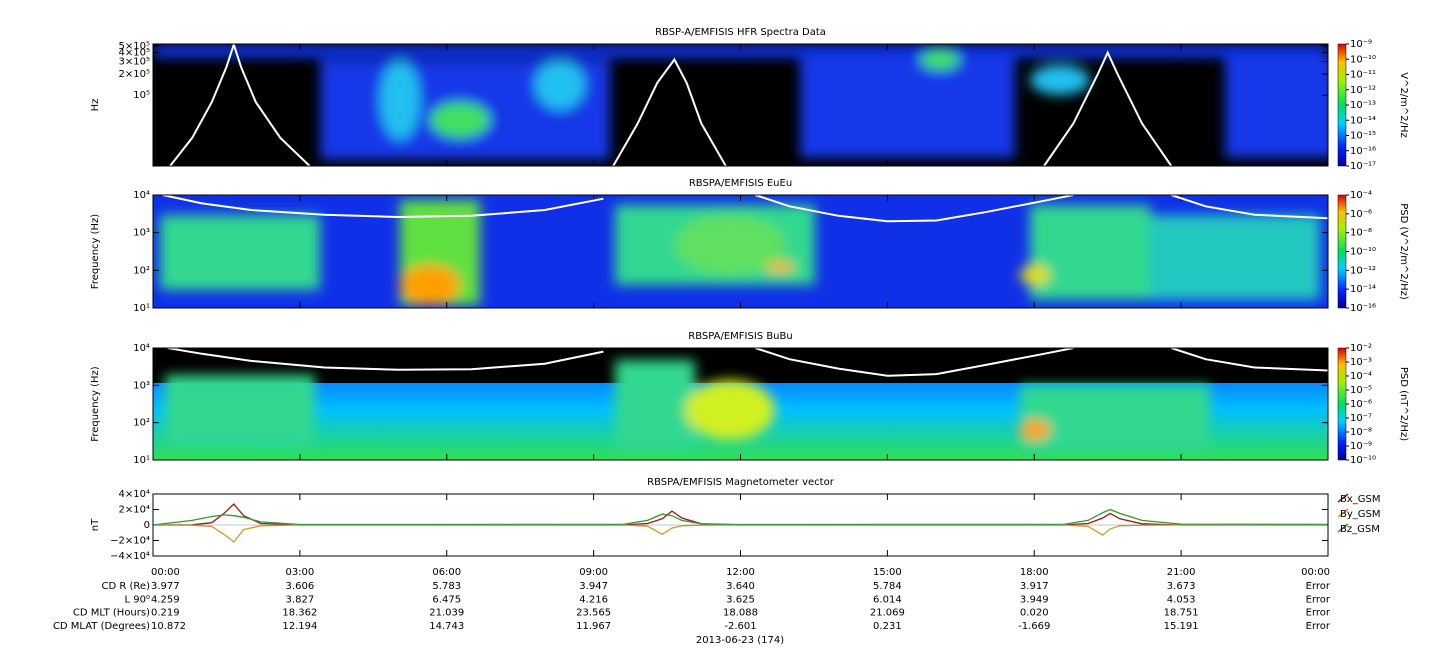 The height and width of the screenshot is (658, 1447). Describe the element at coordinates (740, 599) in the screenshot. I see `ephemeris-value: 3.625` at that location.